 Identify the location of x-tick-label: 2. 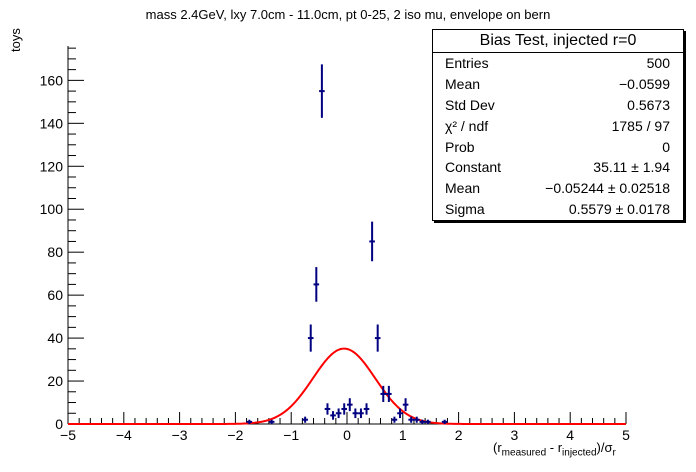
(459, 435).